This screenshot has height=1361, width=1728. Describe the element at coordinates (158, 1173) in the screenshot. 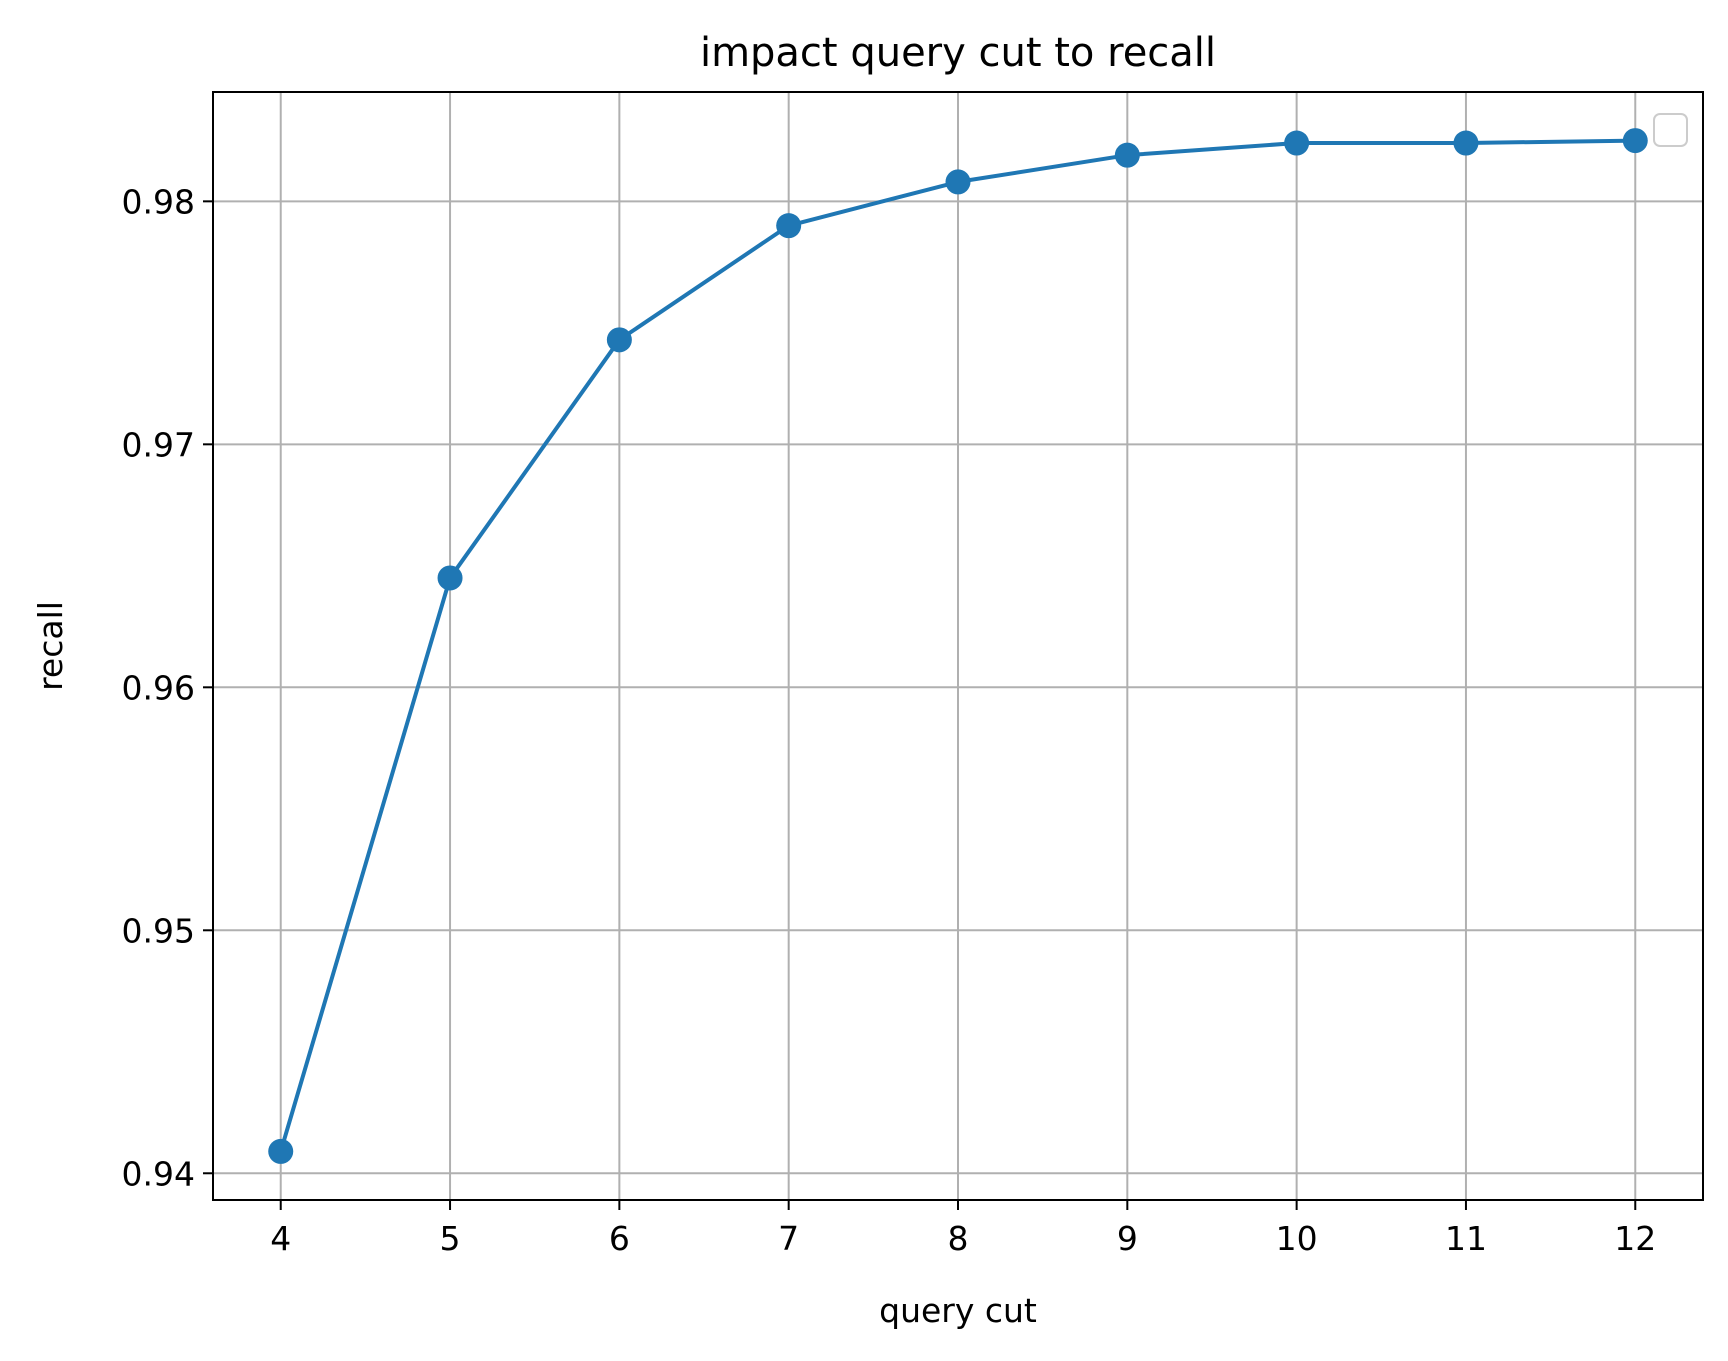

I see `y-tick-label: 0.94` at that location.